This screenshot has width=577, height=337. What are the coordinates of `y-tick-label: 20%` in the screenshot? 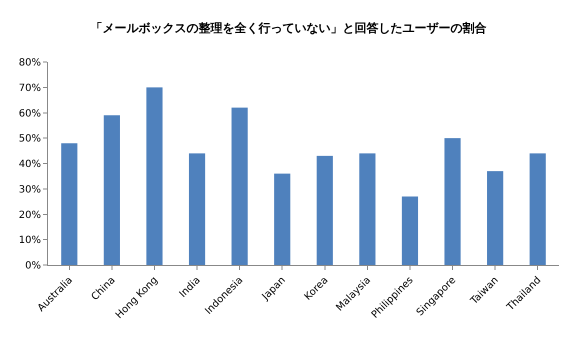 It's located at (29, 215).